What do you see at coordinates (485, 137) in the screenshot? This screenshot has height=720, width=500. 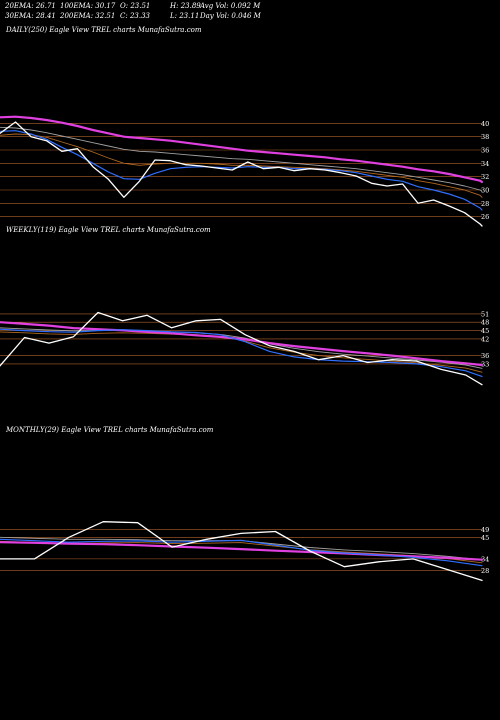 I see `daily-y-tick-label: 38` at bounding box center [485, 137].